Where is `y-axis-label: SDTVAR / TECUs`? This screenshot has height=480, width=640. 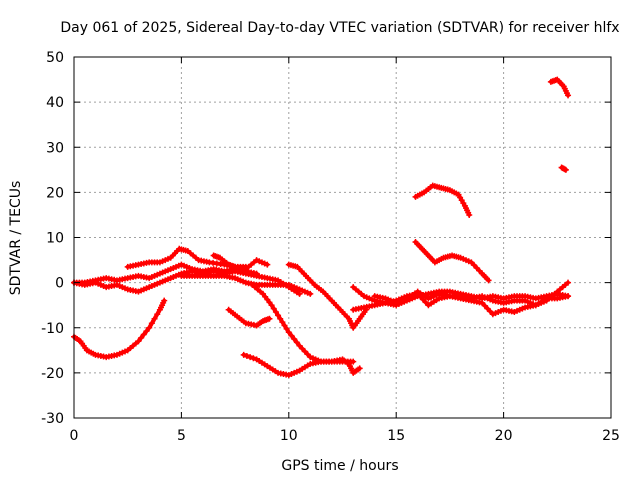
y-axis-label: SDTVAR / TECUs is located at coordinates (16, 238).